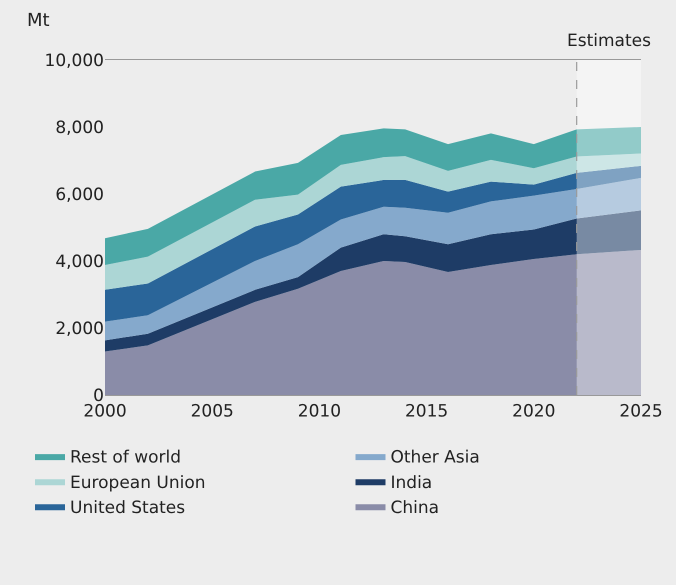 This screenshot has height=585, width=676. Describe the element at coordinates (79, 328) in the screenshot. I see `y-tick-label: 2,000` at that location.